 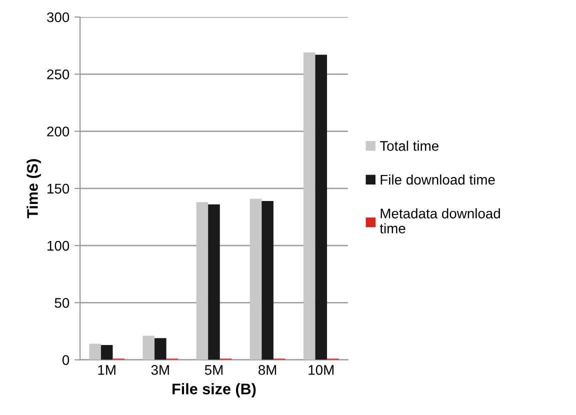 What do you see at coordinates (440, 221) in the screenshot?
I see `legend-label: Metadata download time` at bounding box center [440, 221].